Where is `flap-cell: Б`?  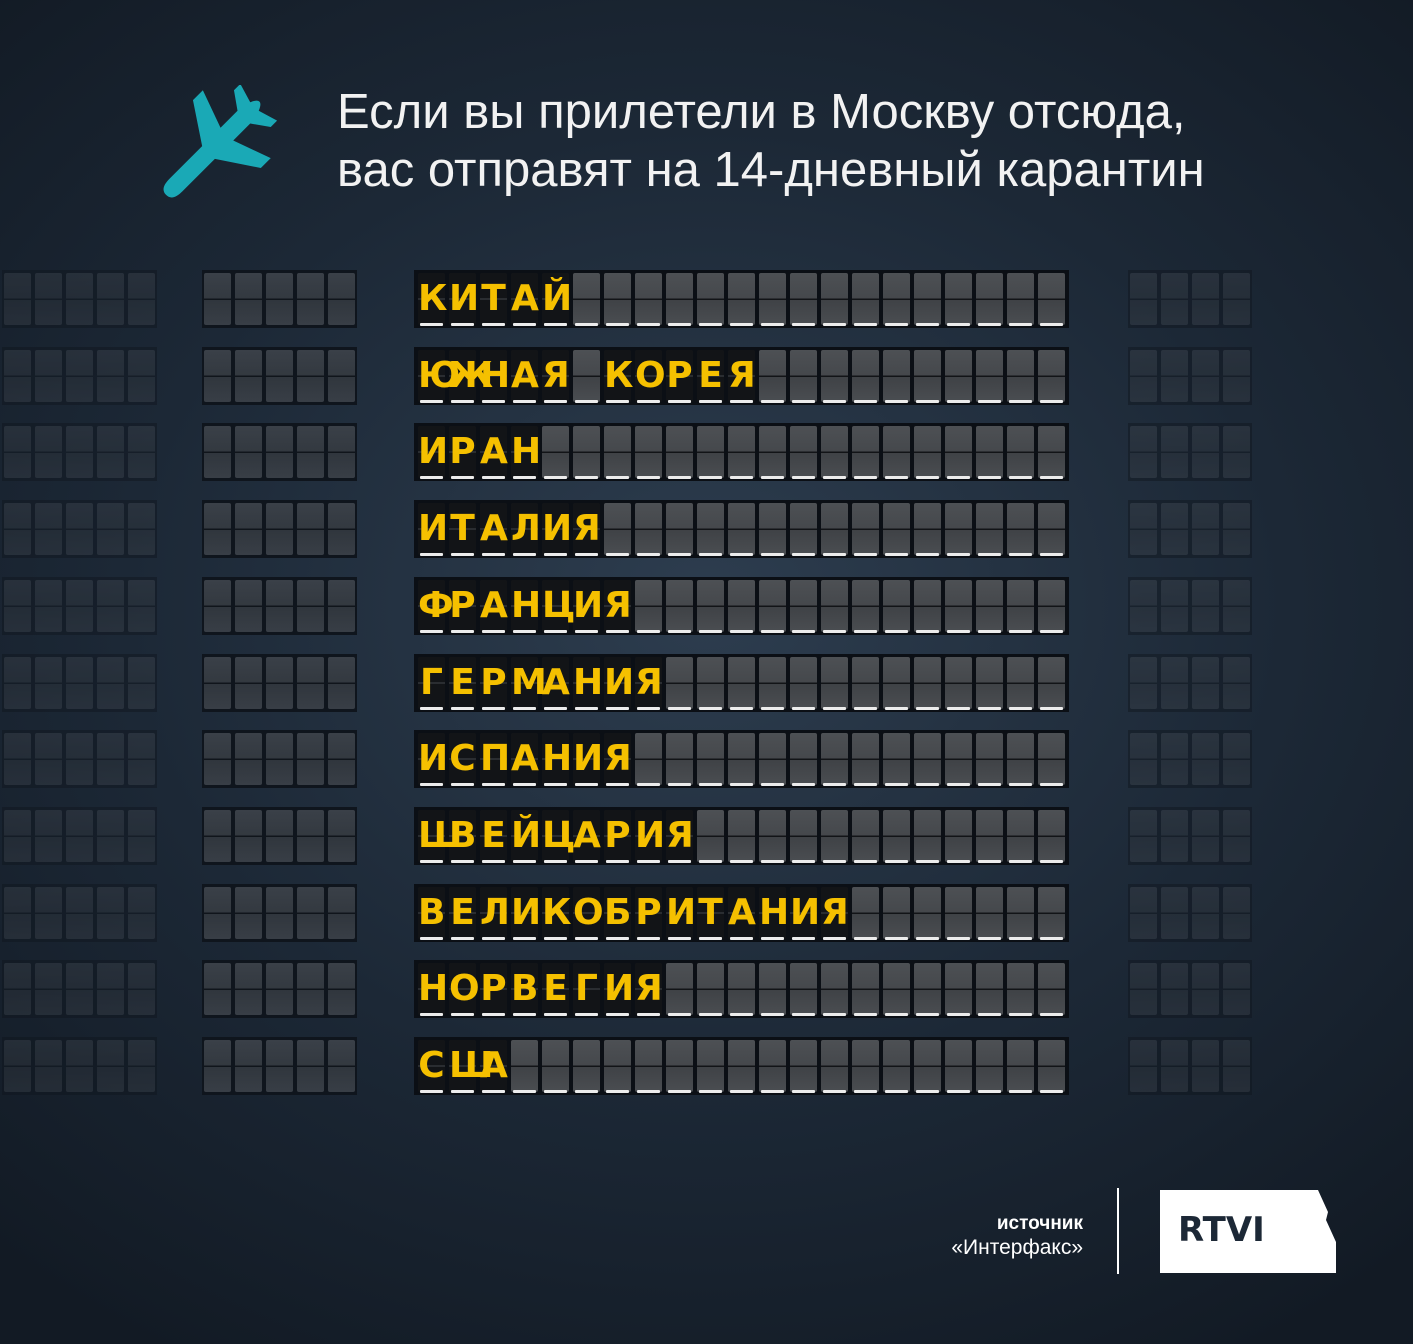 flap-cell: Б is located at coordinates (618, 913).